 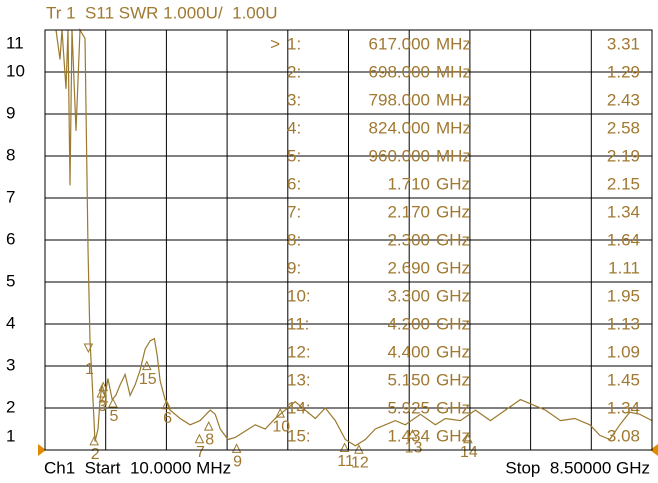 What do you see at coordinates (10, 406) in the screenshot?
I see `y-tick-label: 2` at bounding box center [10, 406].